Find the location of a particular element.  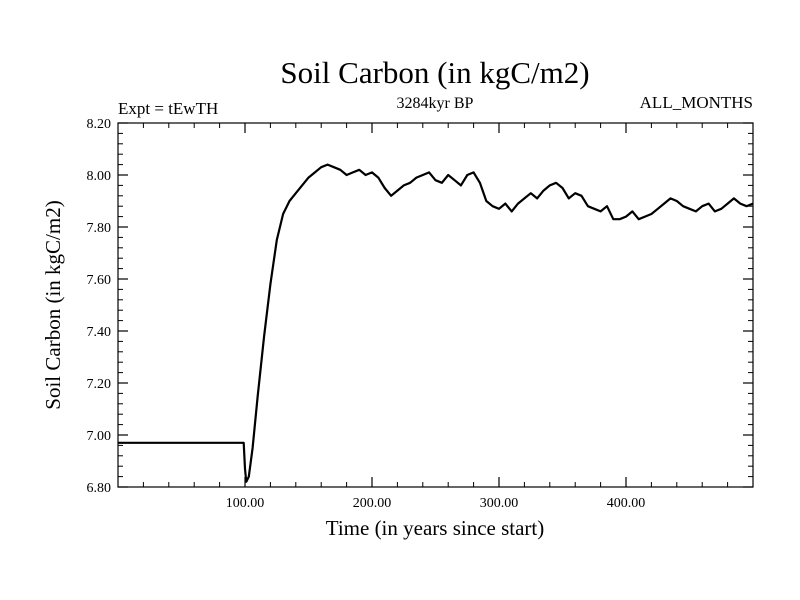

y-tick-label: 8.20 is located at coordinates (99, 124).